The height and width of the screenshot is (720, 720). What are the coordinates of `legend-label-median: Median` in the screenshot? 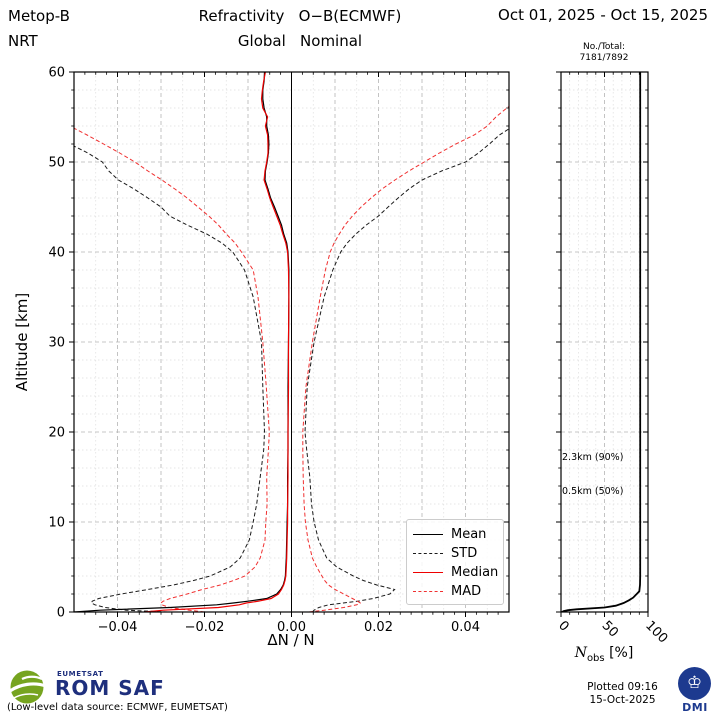 It's located at (475, 572).